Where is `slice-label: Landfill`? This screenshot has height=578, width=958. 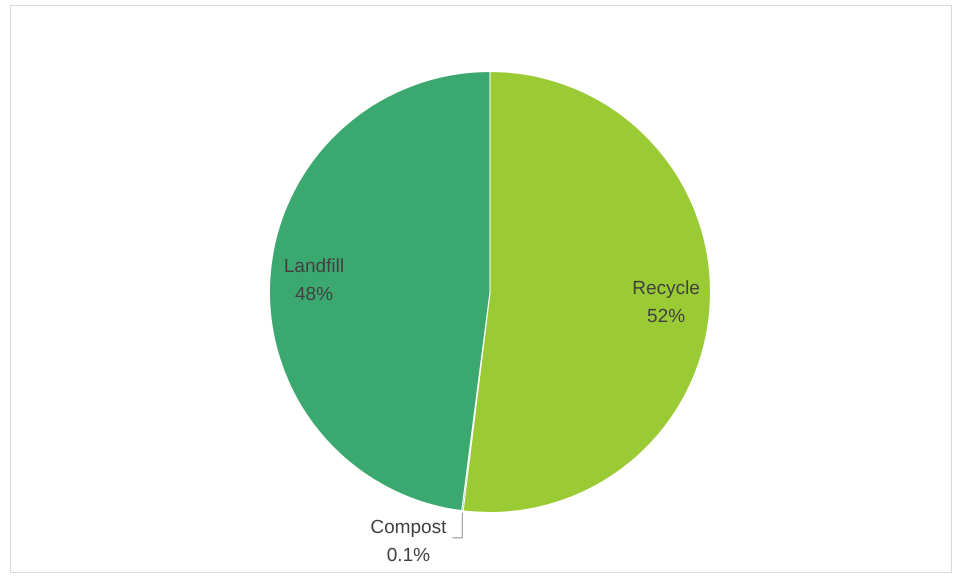 slice-label: Landfill is located at coordinates (314, 266).